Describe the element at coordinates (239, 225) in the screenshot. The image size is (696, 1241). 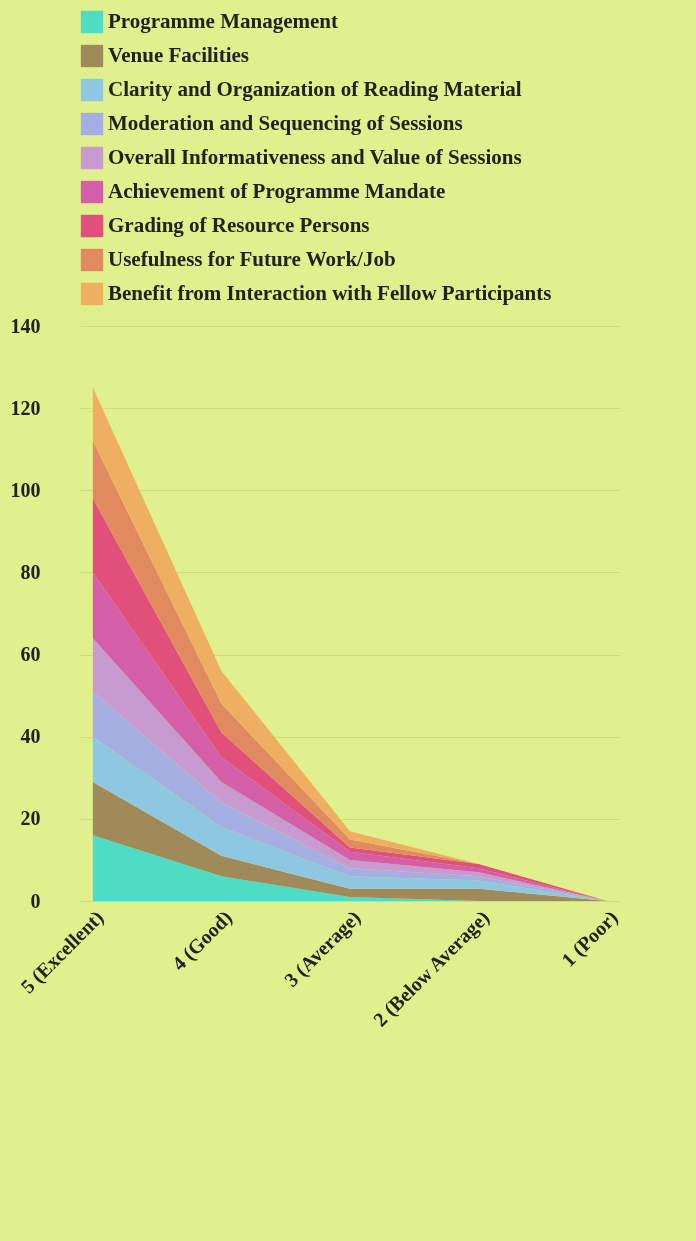
I see `legend-label: Grading of Resource Persons` at that location.